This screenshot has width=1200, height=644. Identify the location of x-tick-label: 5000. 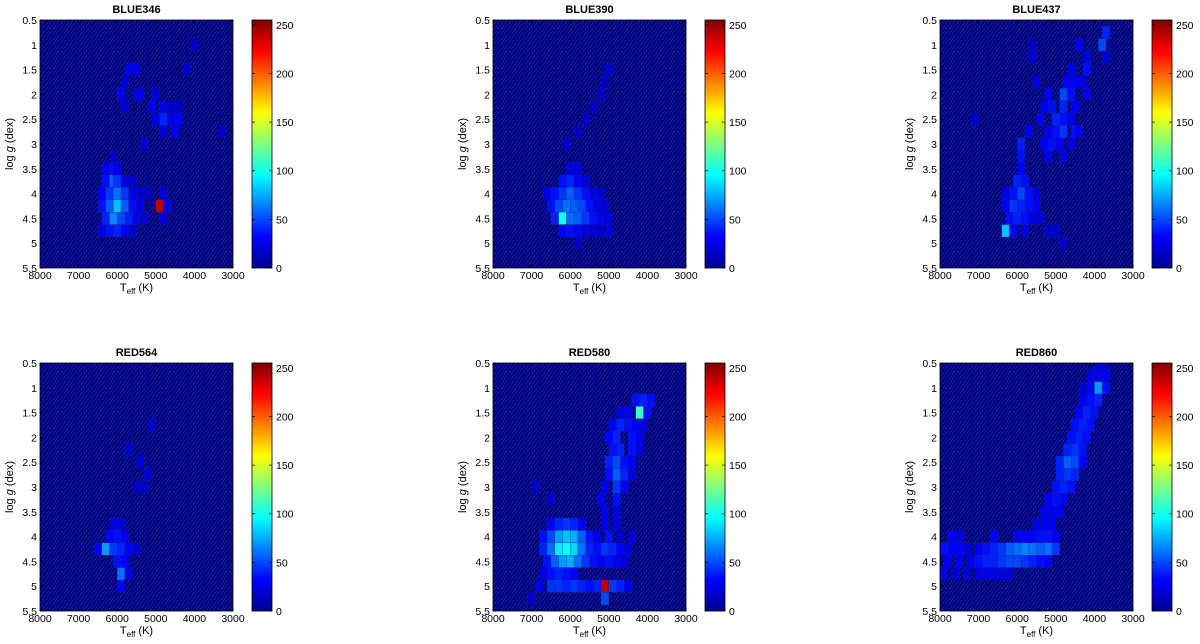
(609, 619).